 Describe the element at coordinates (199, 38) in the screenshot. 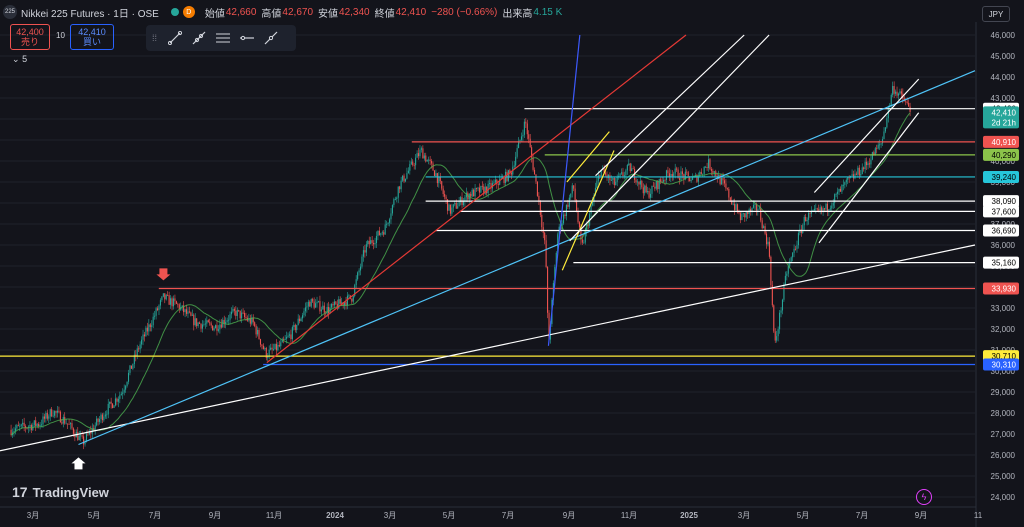

I see `ray-icon` at that location.